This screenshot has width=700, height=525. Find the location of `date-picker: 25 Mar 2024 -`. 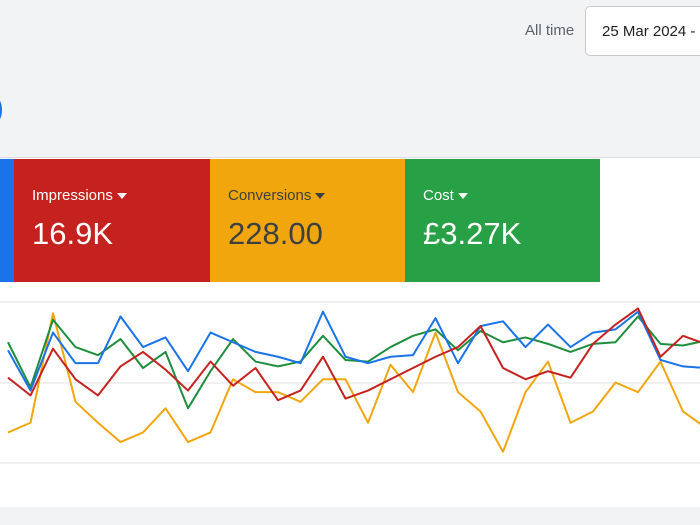

date-picker: 25 Mar 2024 - is located at coordinates (642, 31).